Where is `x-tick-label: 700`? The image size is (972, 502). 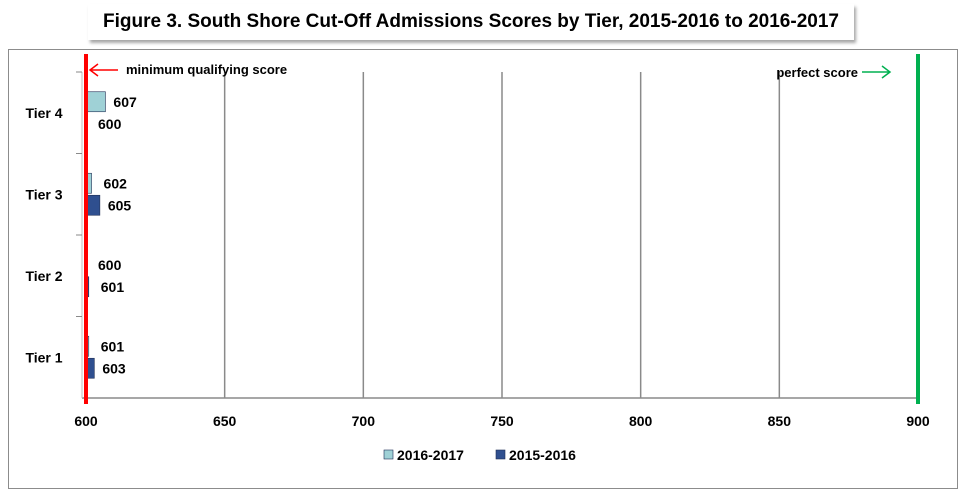 x-tick-label: 700 is located at coordinates (364, 421).